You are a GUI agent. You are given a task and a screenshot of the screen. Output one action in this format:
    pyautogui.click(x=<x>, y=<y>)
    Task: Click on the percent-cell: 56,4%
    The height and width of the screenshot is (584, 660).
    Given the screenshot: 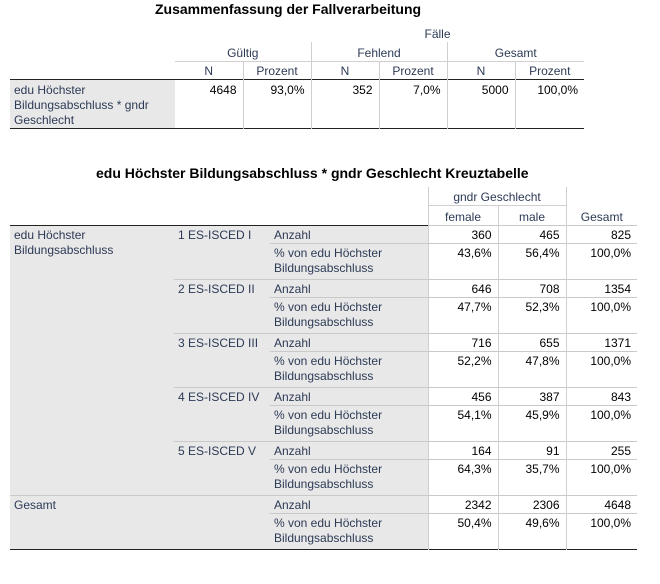 What is the action you would take?
    pyautogui.click(x=532, y=260)
    